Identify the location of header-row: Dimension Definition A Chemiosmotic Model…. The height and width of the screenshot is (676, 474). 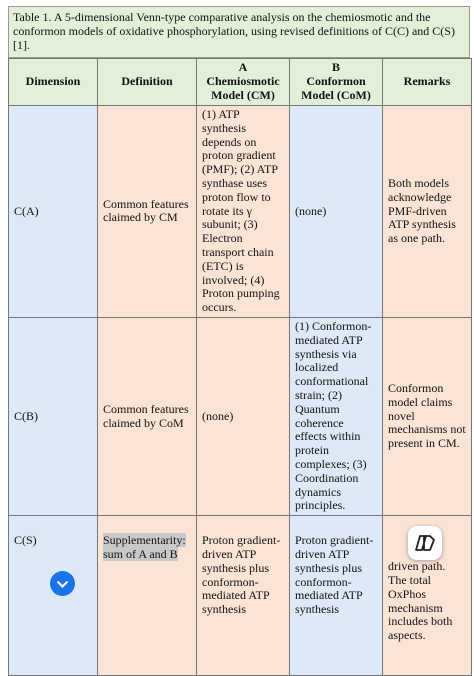
(240, 82).